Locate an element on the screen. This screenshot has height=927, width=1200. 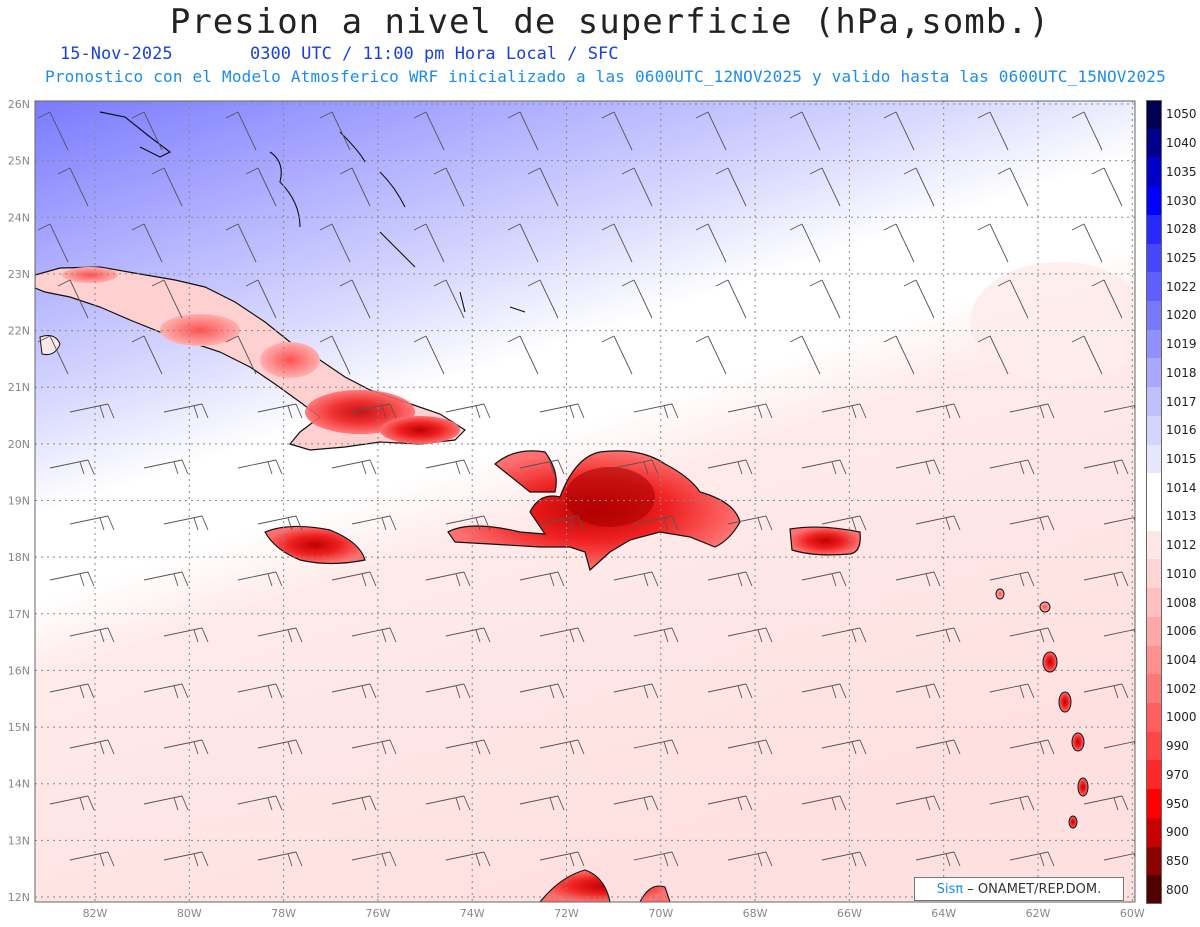
lon-label: 62W is located at coordinates (1038, 913).